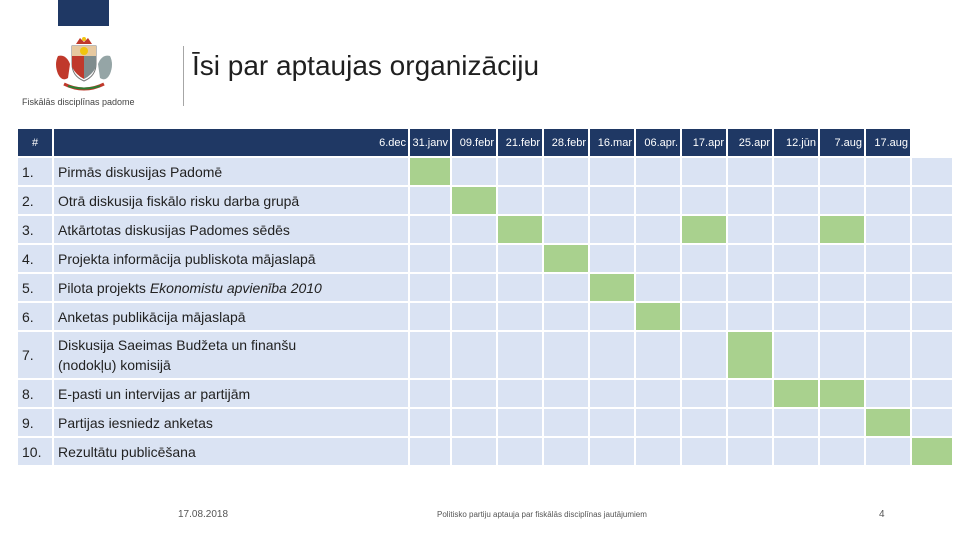 The image size is (960, 540). What do you see at coordinates (104, 287) in the screenshot?
I see `row-label-plain: Pilota projekts` at bounding box center [104, 287].